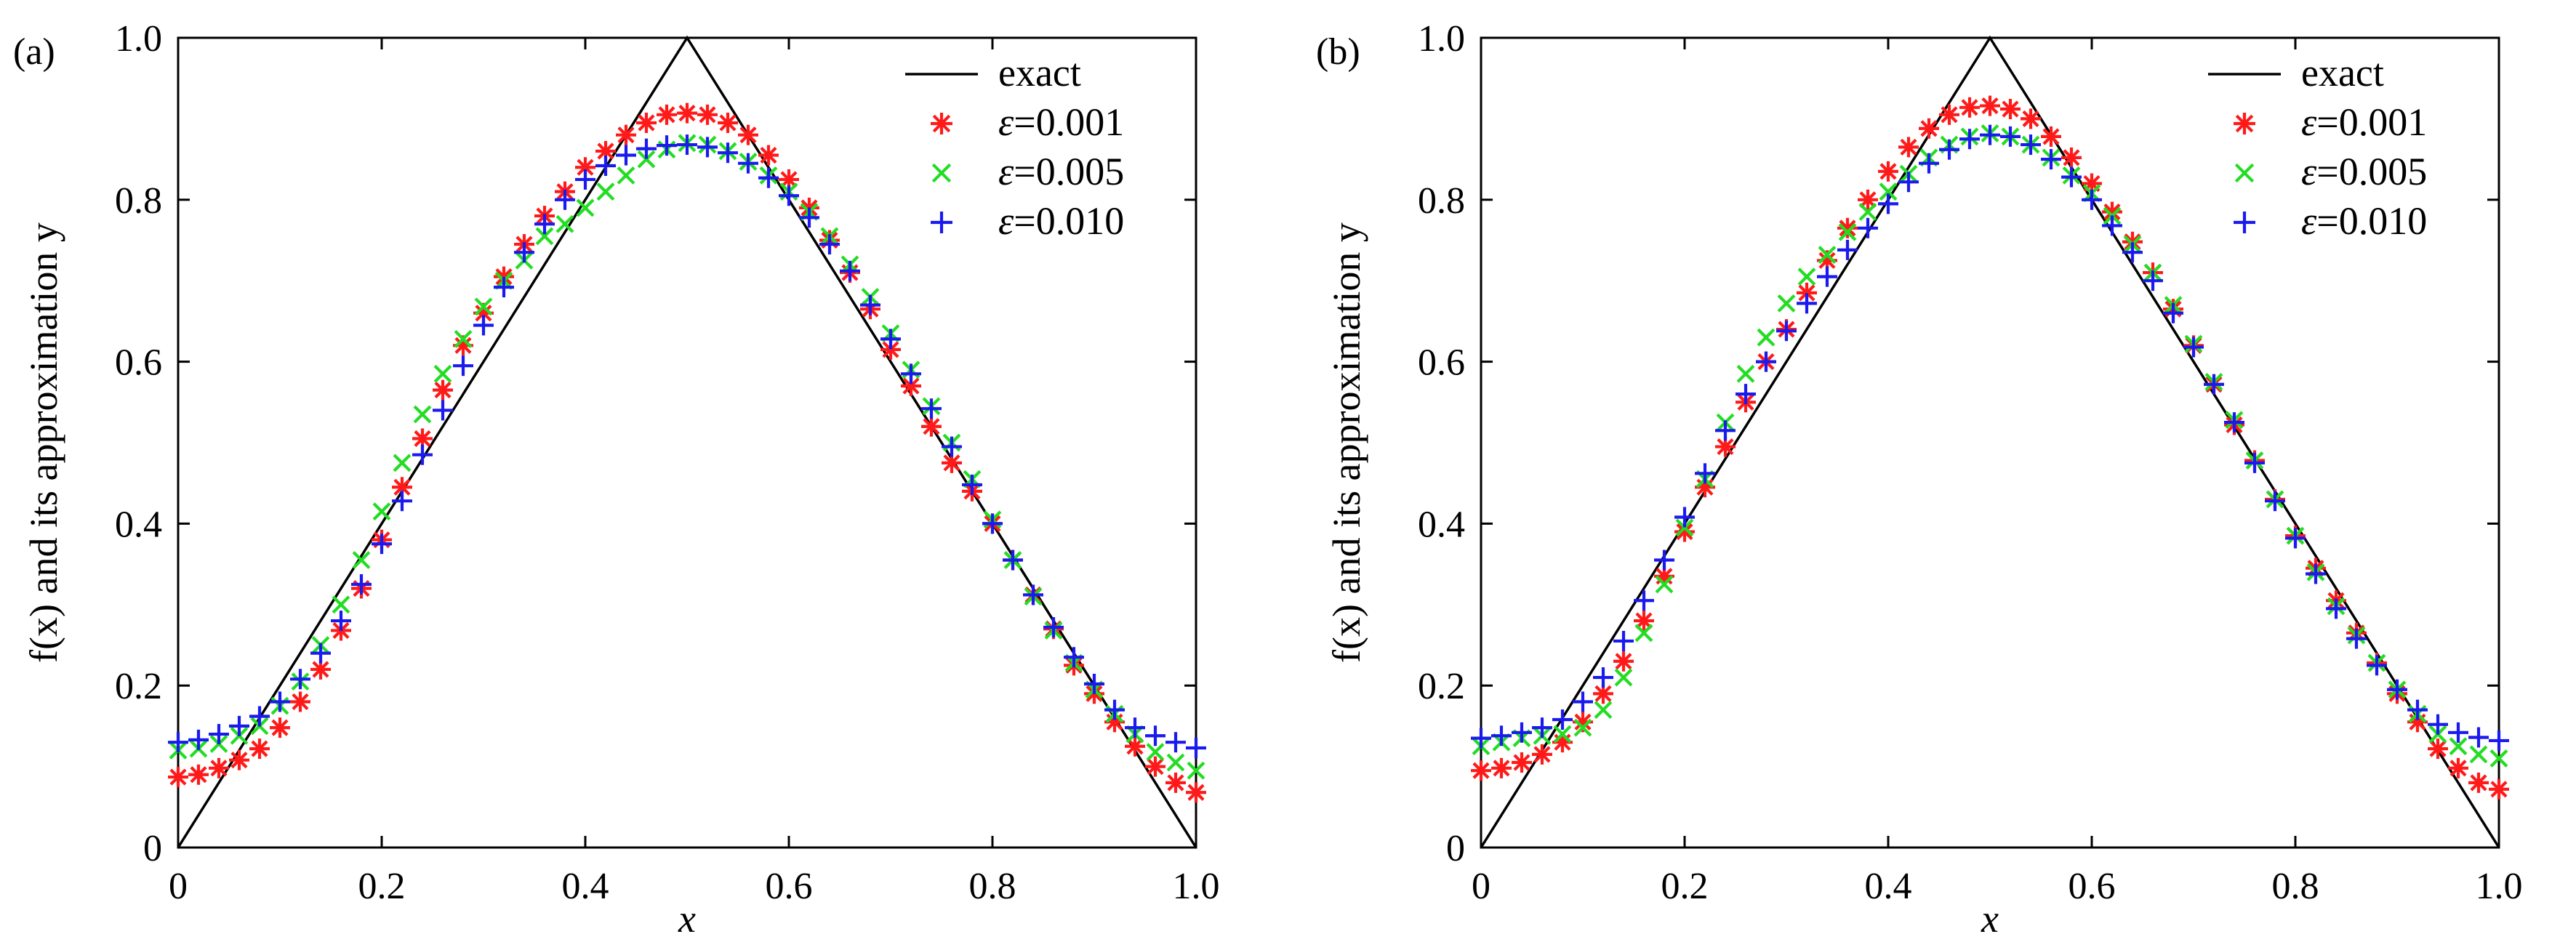 The height and width of the screenshot is (942, 2576). Describe the element at coordinates (2092, 886) in the screenshot. I see `x-tick-label: 0.6` at that location.